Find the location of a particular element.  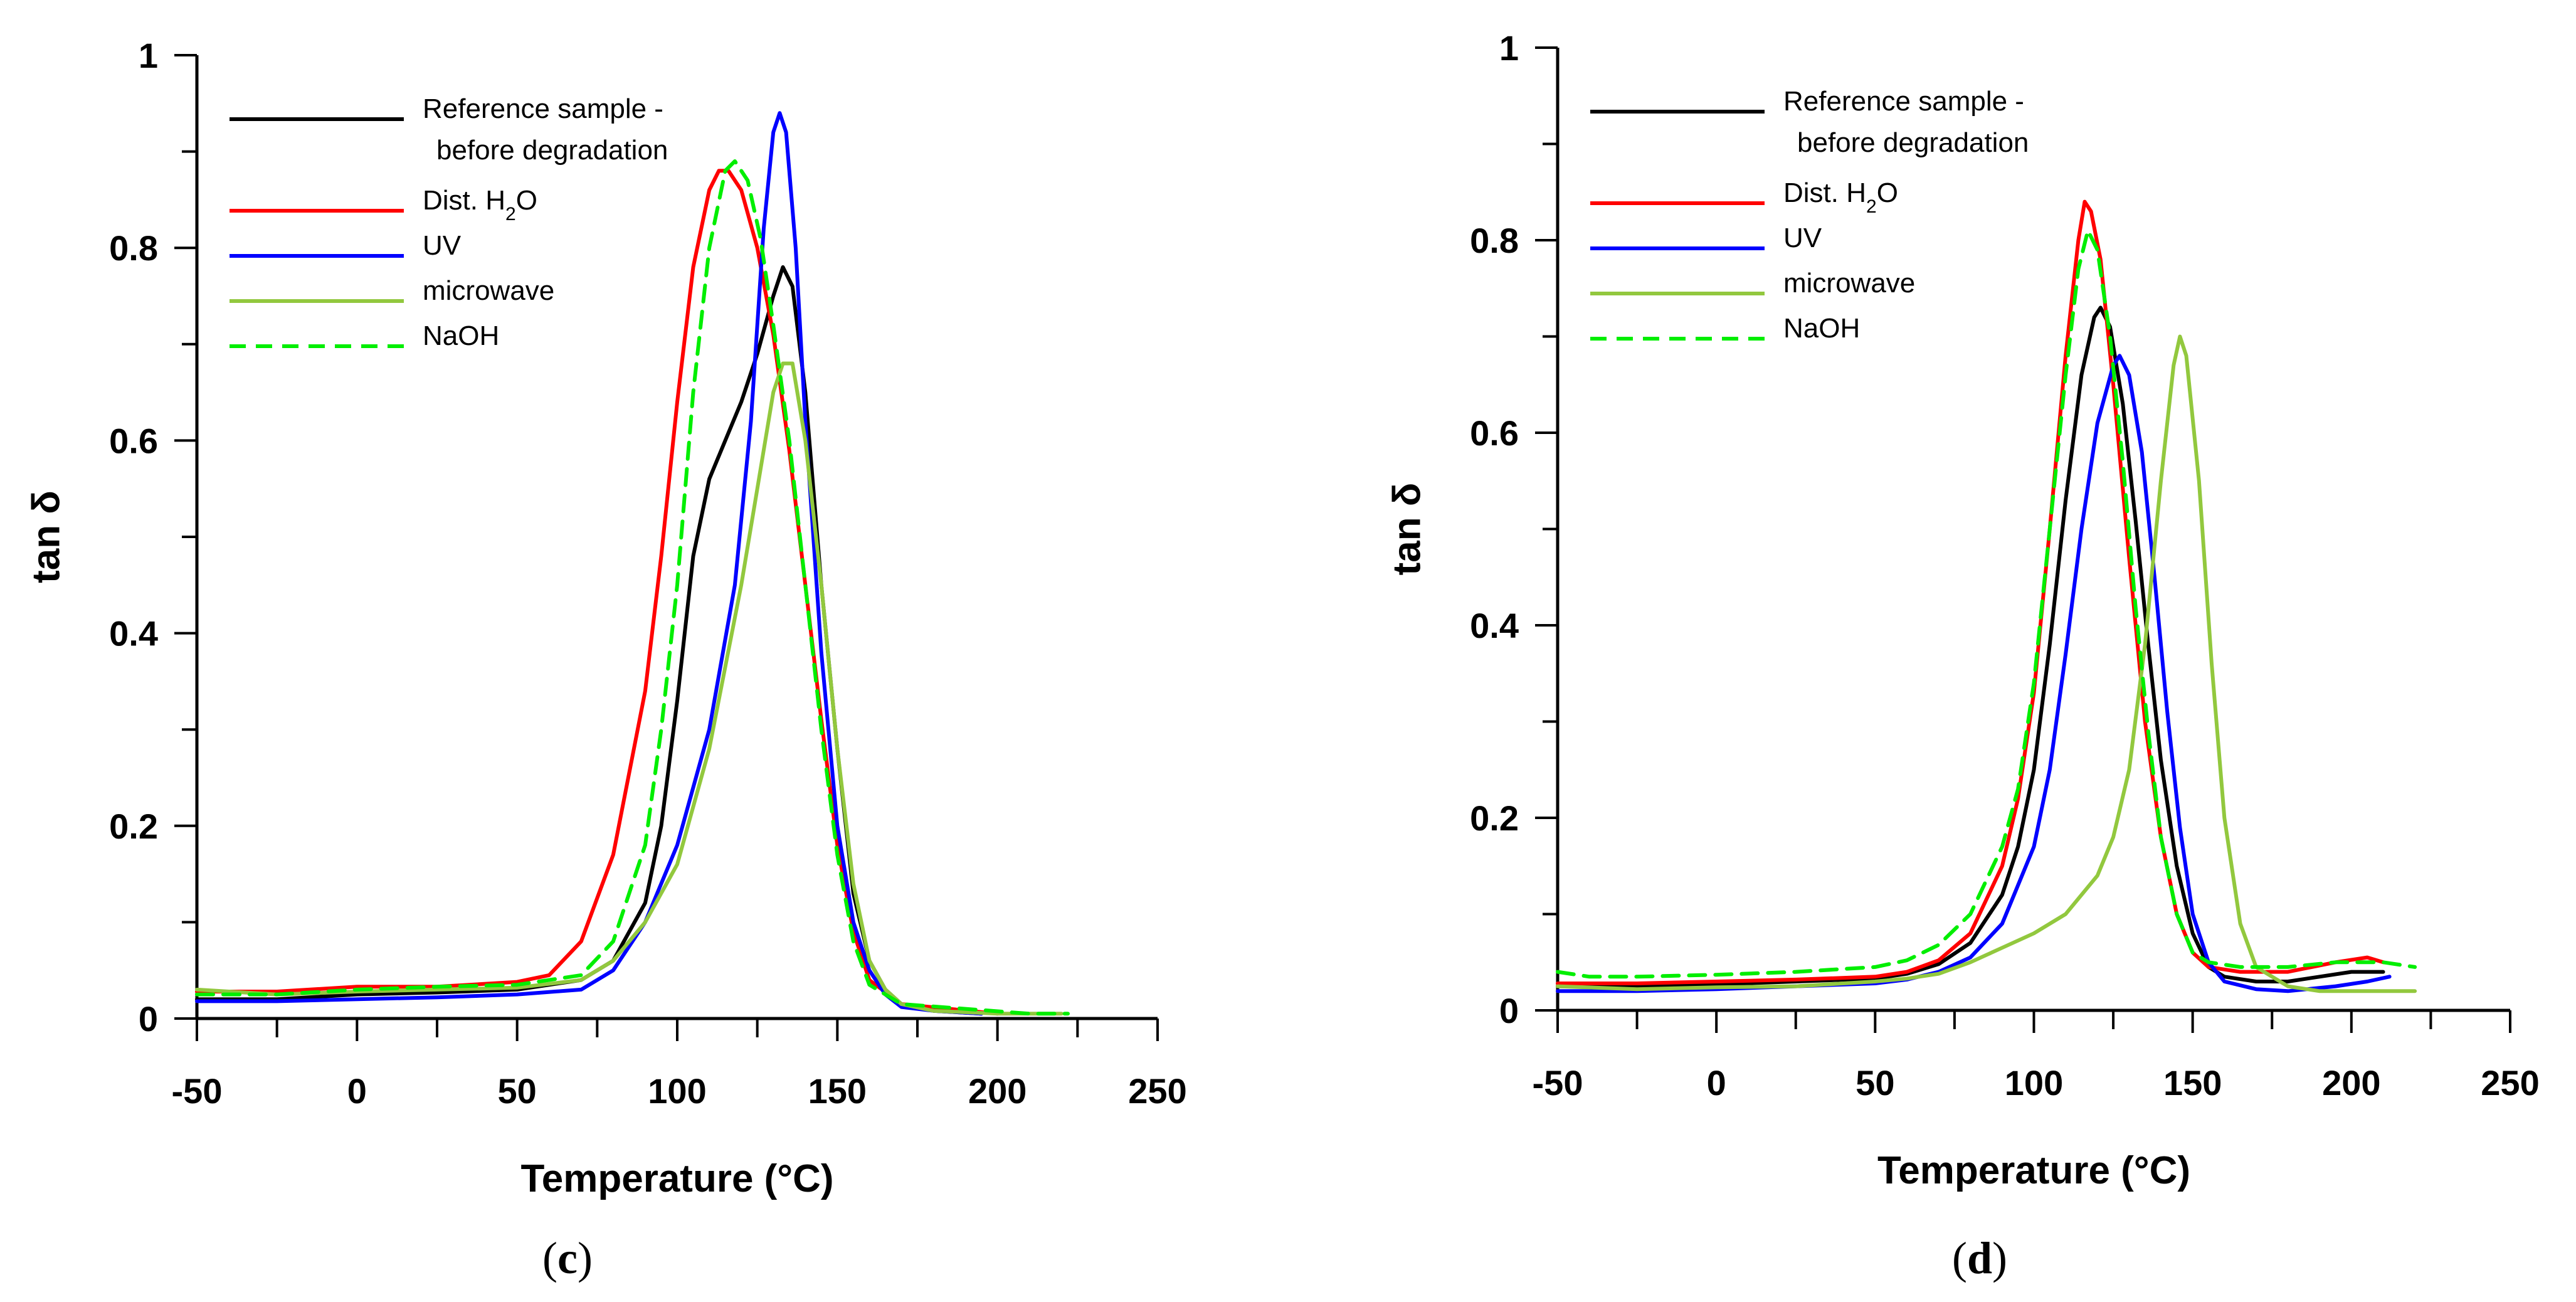

panel-label-d: (d) is located at coordinates (1979, 1258).